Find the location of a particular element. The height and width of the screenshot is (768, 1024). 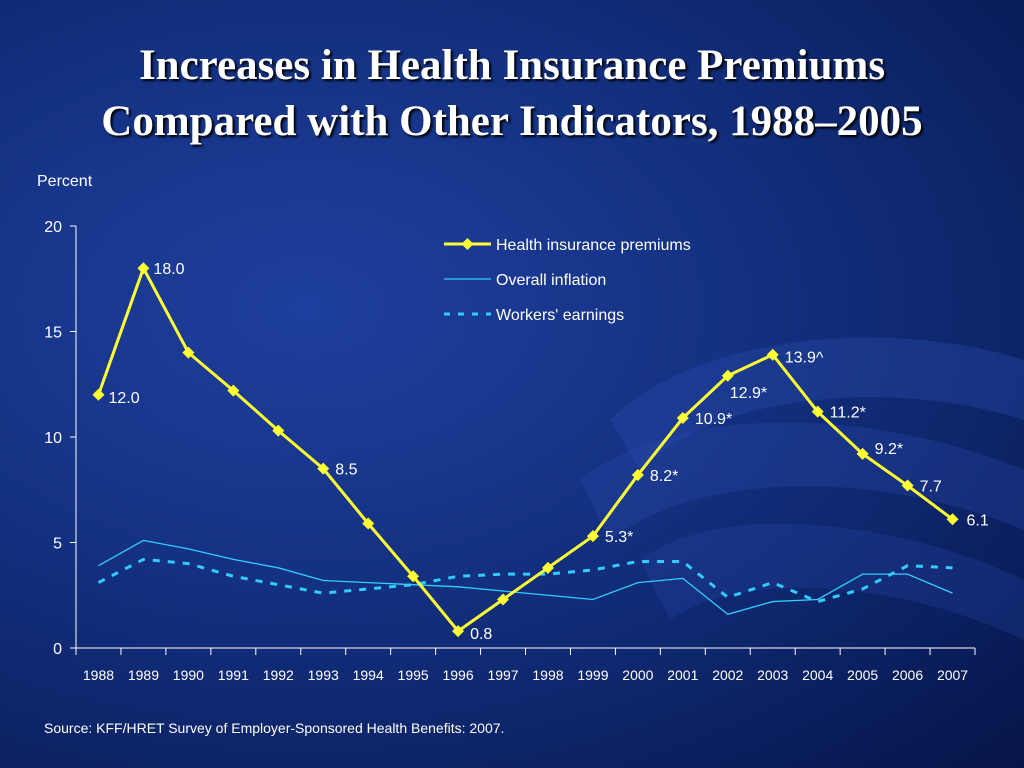

y-tick-label: 5 is located at coordinates (57, 544).